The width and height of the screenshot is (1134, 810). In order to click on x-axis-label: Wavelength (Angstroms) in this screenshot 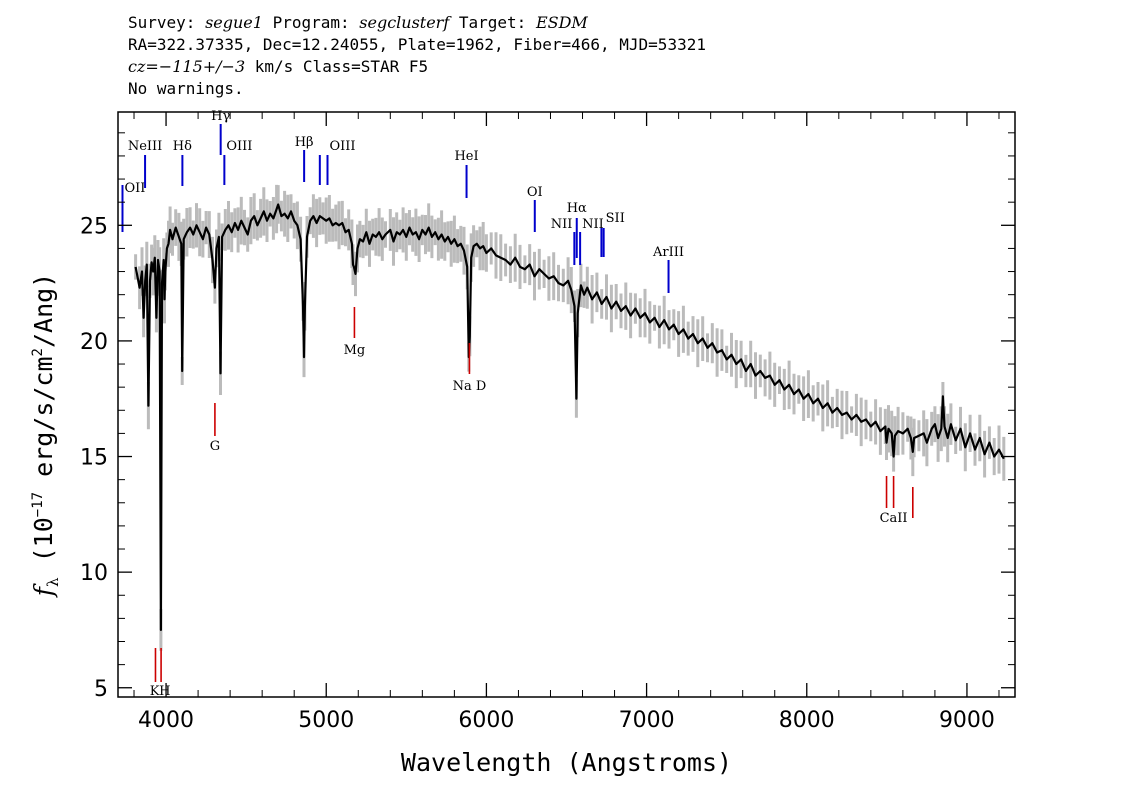, I will do `click(566, 762)`.